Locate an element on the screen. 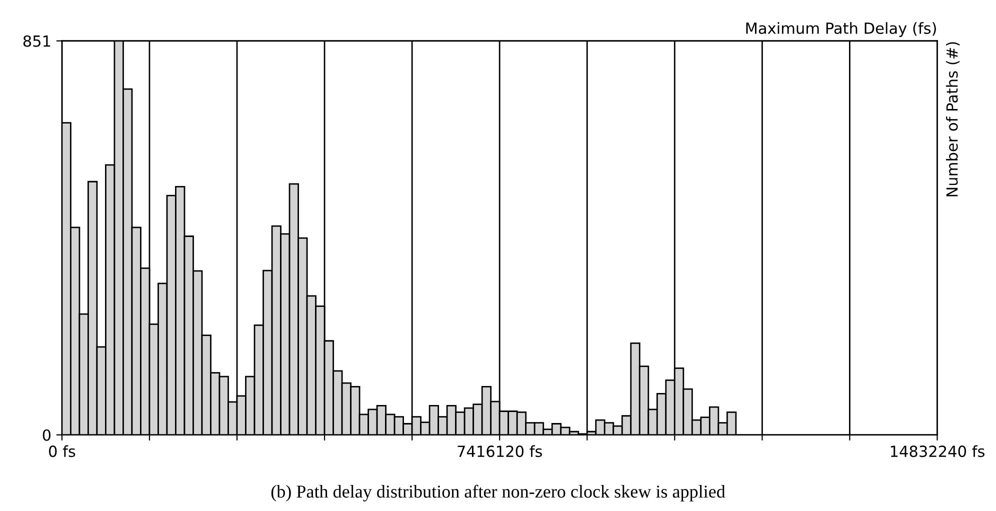  text: (b) Path delay distribution after non-zero clock skew is applied is located at coordinates (498, 493).